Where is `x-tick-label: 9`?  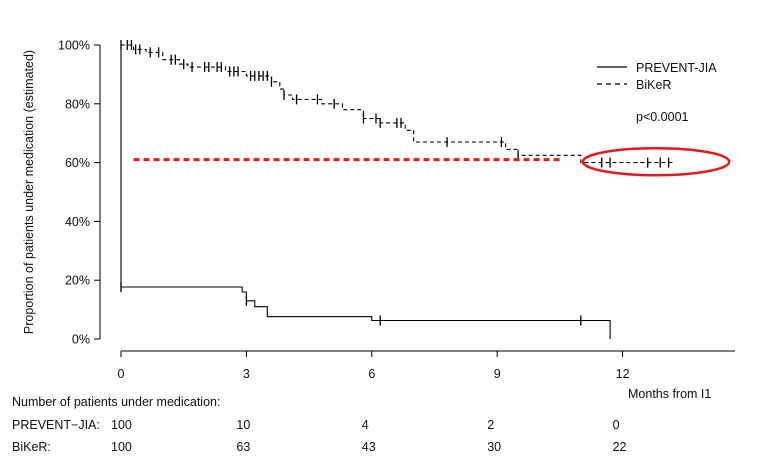
x-tick-label: 9 is located at coordinates (497, 374).